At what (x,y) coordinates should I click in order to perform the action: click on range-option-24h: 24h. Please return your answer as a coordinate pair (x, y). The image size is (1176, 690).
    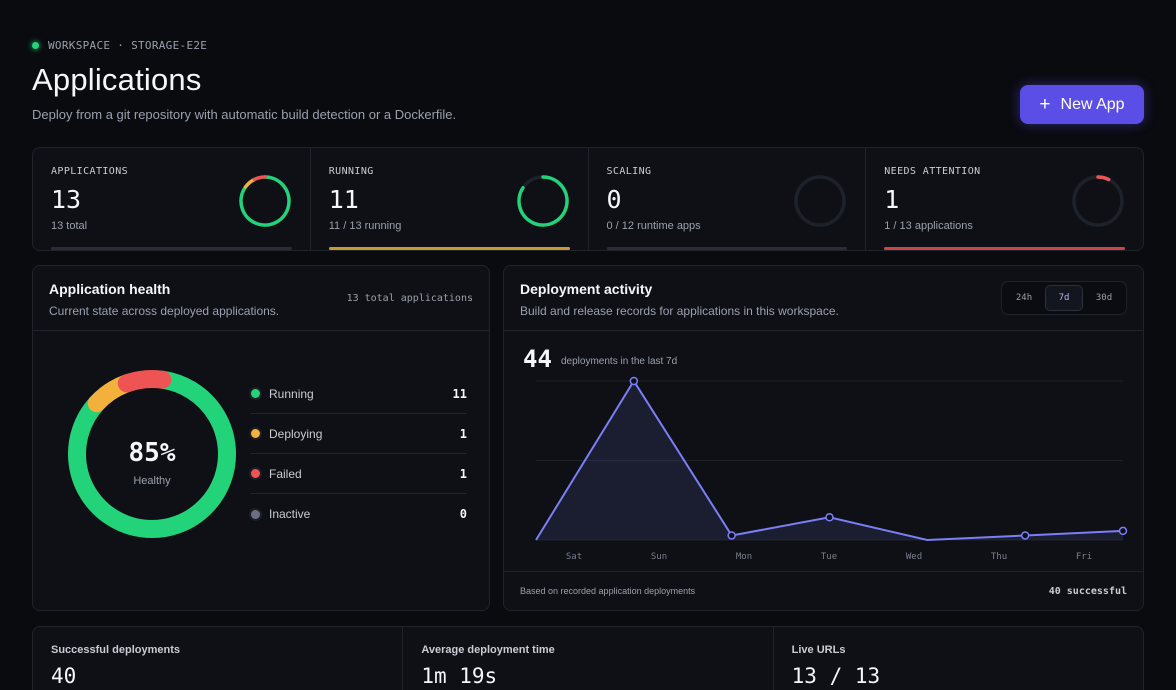
    Looking at the image, I should click on (1024, 298).